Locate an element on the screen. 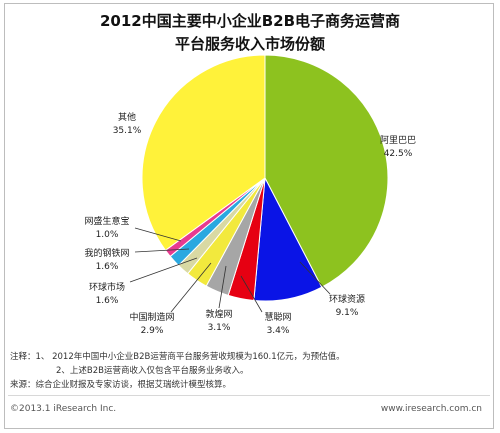 This screenshot has width=500, height=433. note-line-2: 2、上述B2B运营商收入仅包含平台服务业务收入。 is located at coordinates (152, 371).